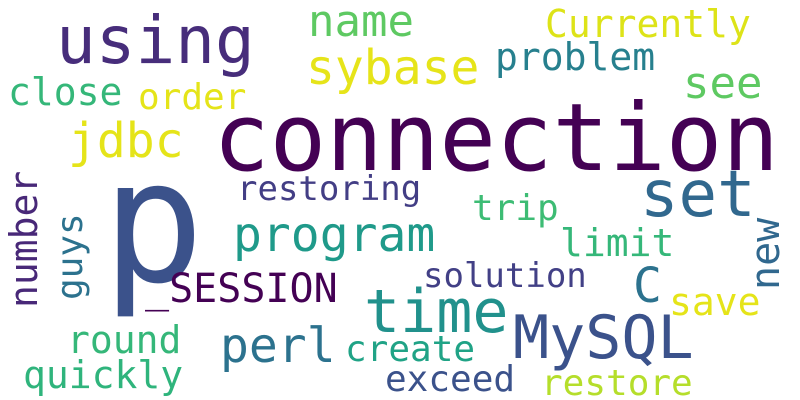 The image size is (800, 400). What do you see at coordinates (575, 57) in the screenshot?
I see `word-problem: problem` at bounding box center [575, 57].